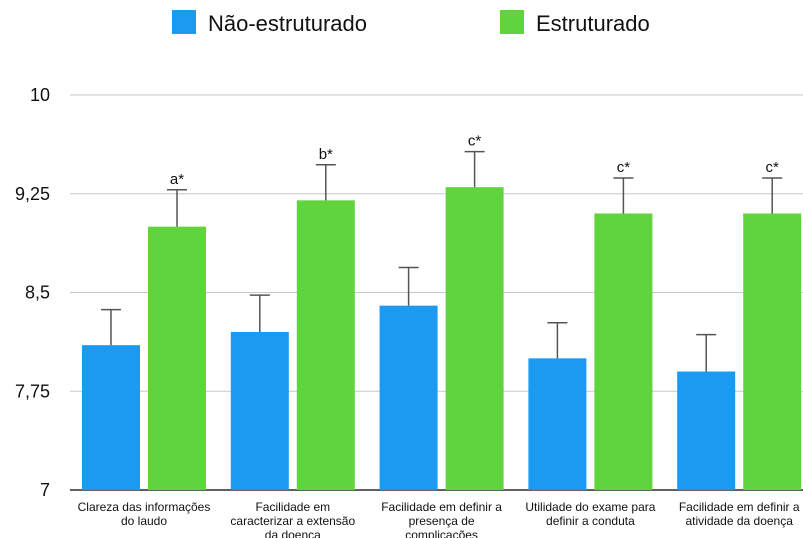  Describe the element at coordinates (441, 533) in the screenshot. I see `category-label: complicações` at that location.